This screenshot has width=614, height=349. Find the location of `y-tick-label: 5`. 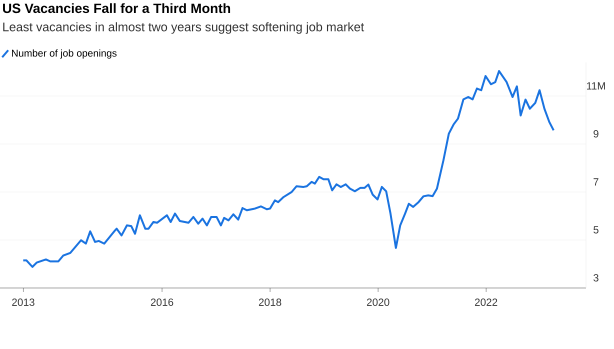

y-tick-label: 5 is located at coordinates (596, 230).